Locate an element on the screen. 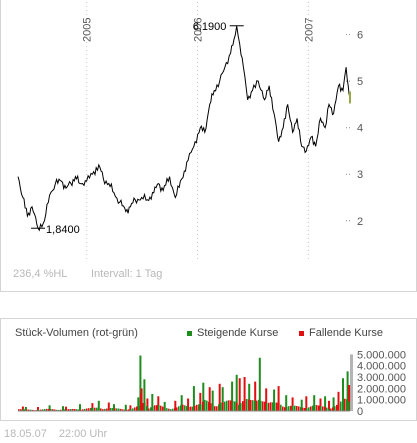 The image size is (417, 443). legend-rising: Steigende Kurse is located at coordinates (232, 333).